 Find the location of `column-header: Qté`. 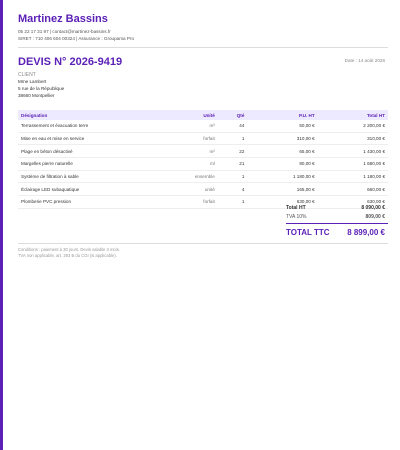

column-header: Qté is located at coordinates (232, 115).